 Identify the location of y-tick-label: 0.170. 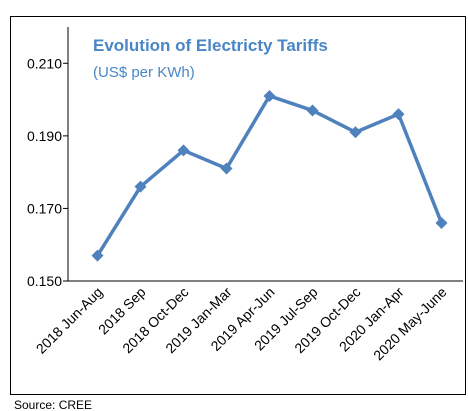
(44, 208).